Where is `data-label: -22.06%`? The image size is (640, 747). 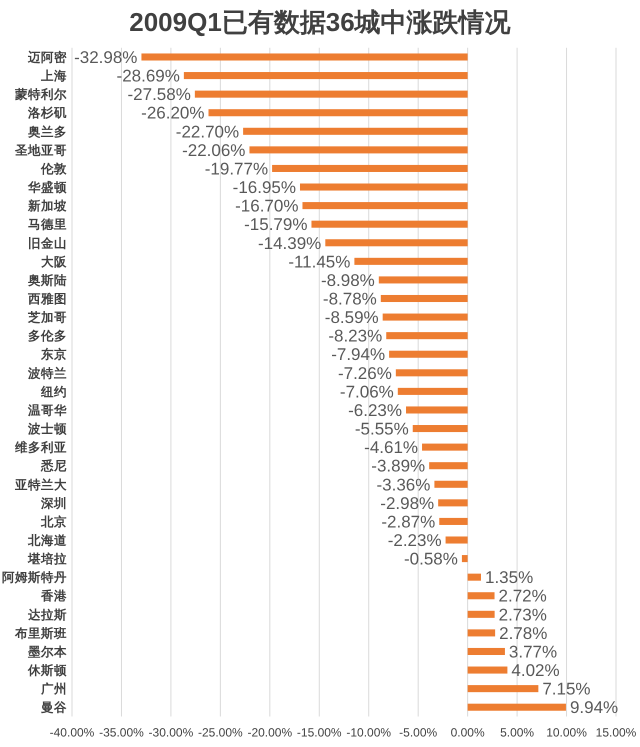 data-label: -22.06% is located at coordinates (214, 150).